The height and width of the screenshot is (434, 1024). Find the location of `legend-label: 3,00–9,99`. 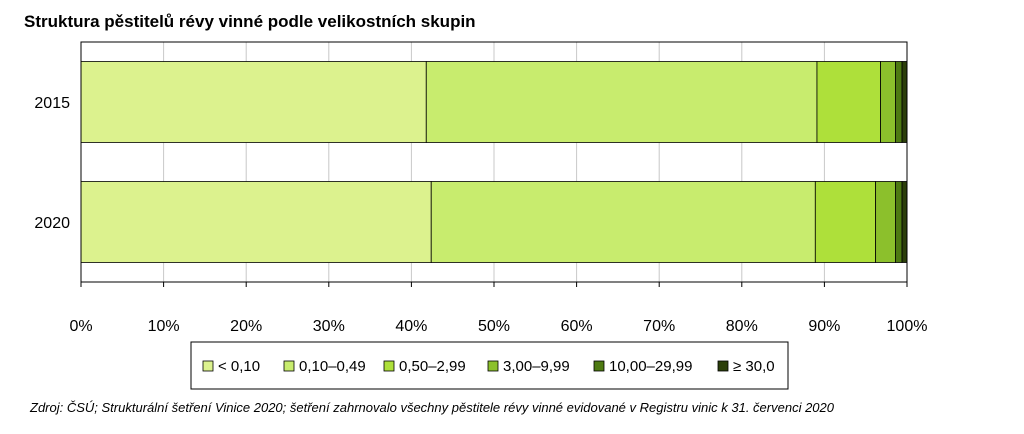

legend-label: 3,00–9,99 is located at coordinates (536, 366).